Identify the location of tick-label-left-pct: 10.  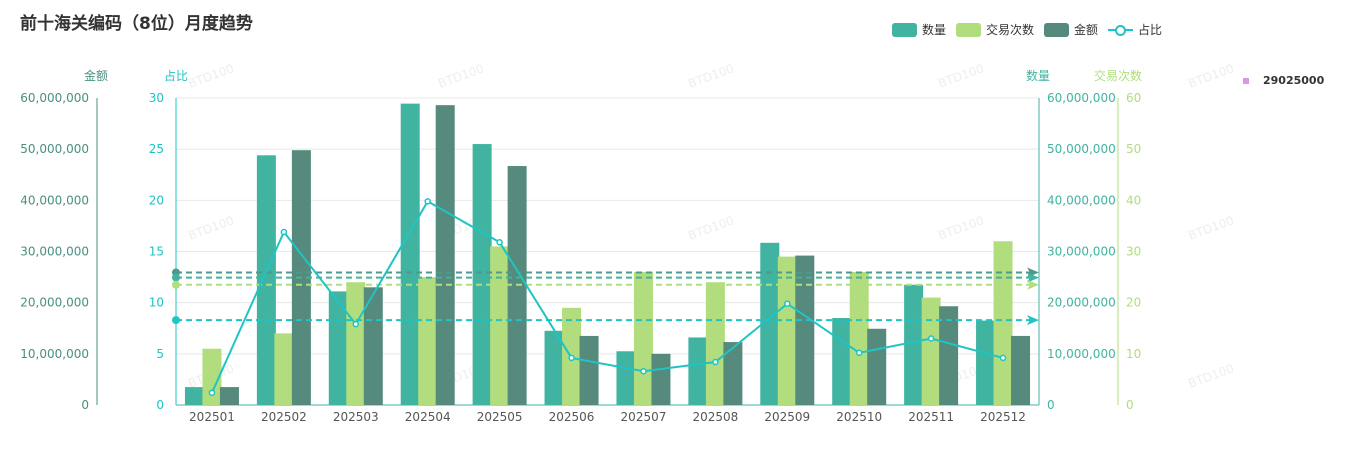
(156, 303).